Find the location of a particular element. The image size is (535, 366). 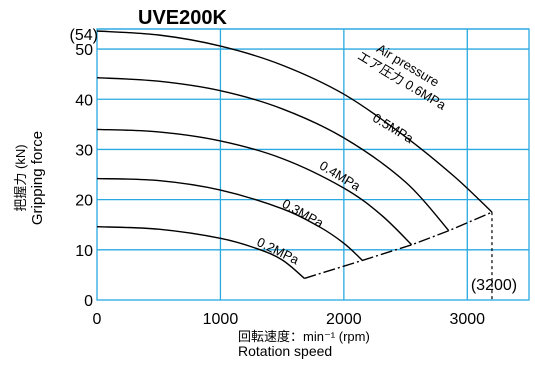

y-tick-label: 50 is located at coordinates (84, 50).